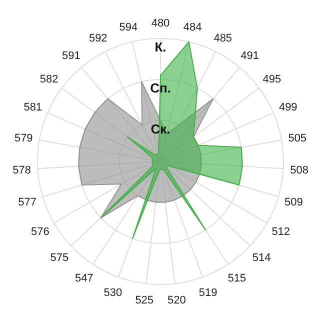 This screenshot has width=320, height=320. What do you see at coordinates (128, 27) in the screenshot?
I see `spoke-label: 594` at bounding box center [128, 27].